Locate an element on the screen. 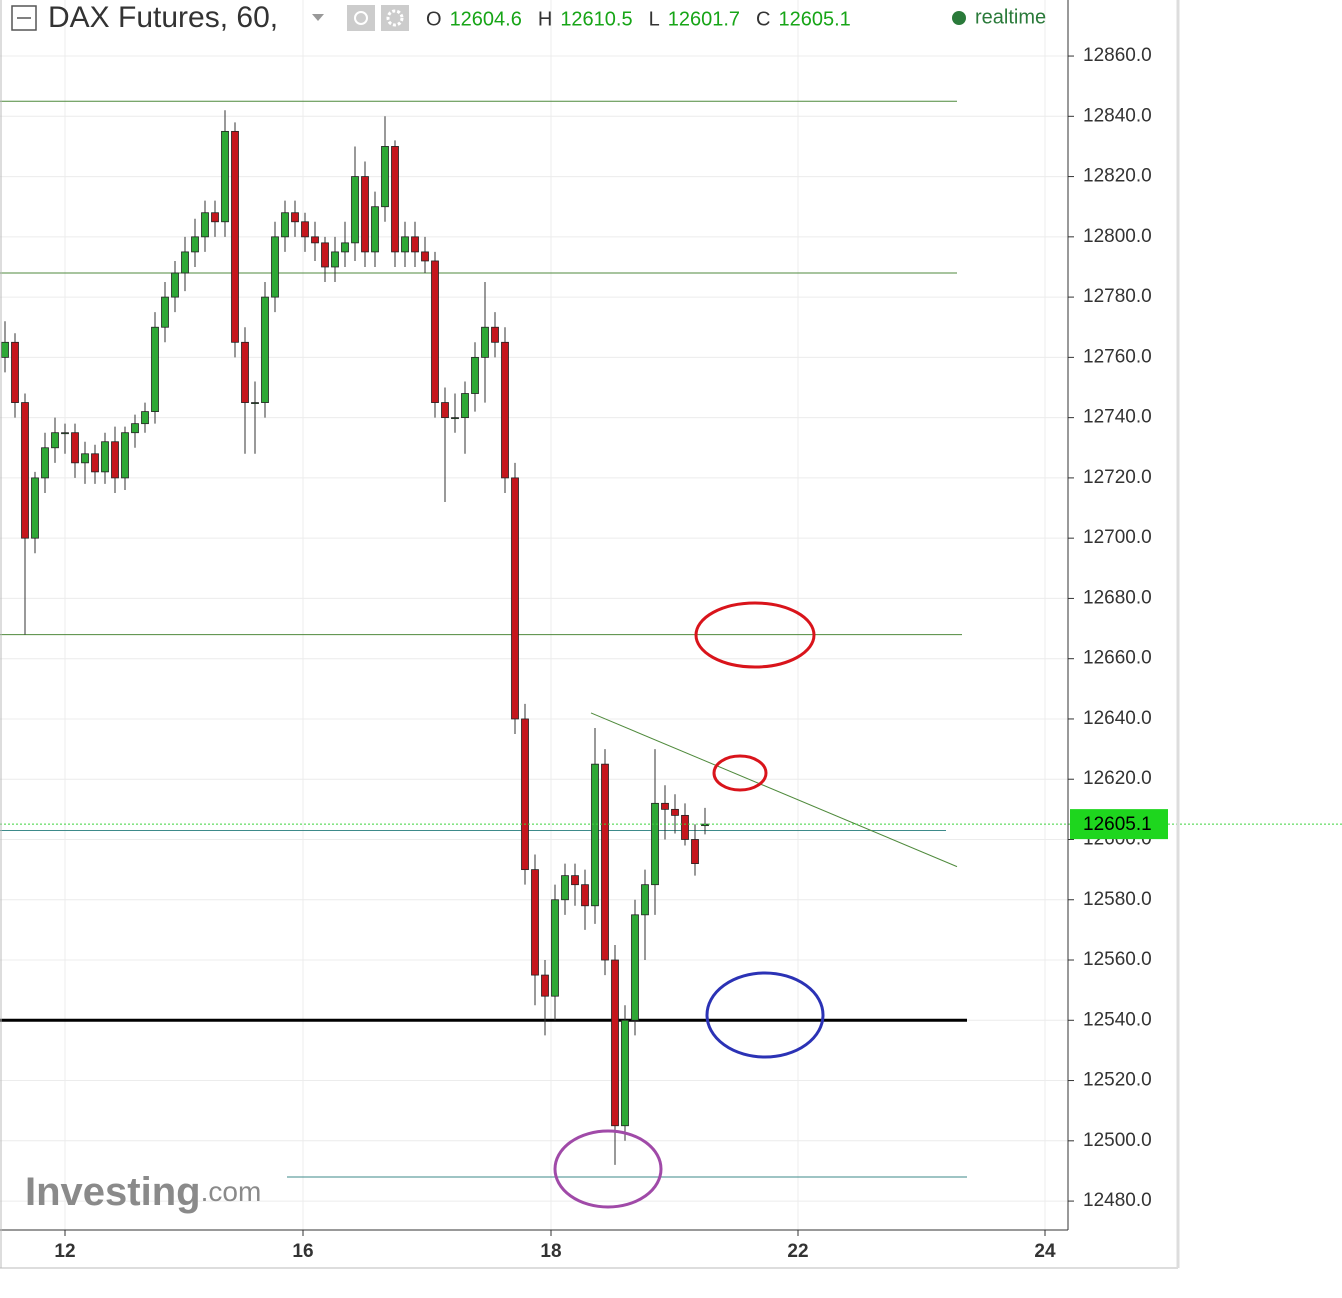 This screenshot has width=1342, height=1298. y-tick-label: 12520.0 is located at coordinates (1117, 1080).